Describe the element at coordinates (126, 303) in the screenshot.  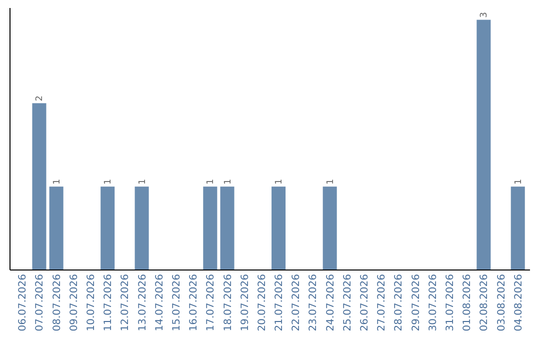
I see `x-tick-label: 12.07.2026` at that location.